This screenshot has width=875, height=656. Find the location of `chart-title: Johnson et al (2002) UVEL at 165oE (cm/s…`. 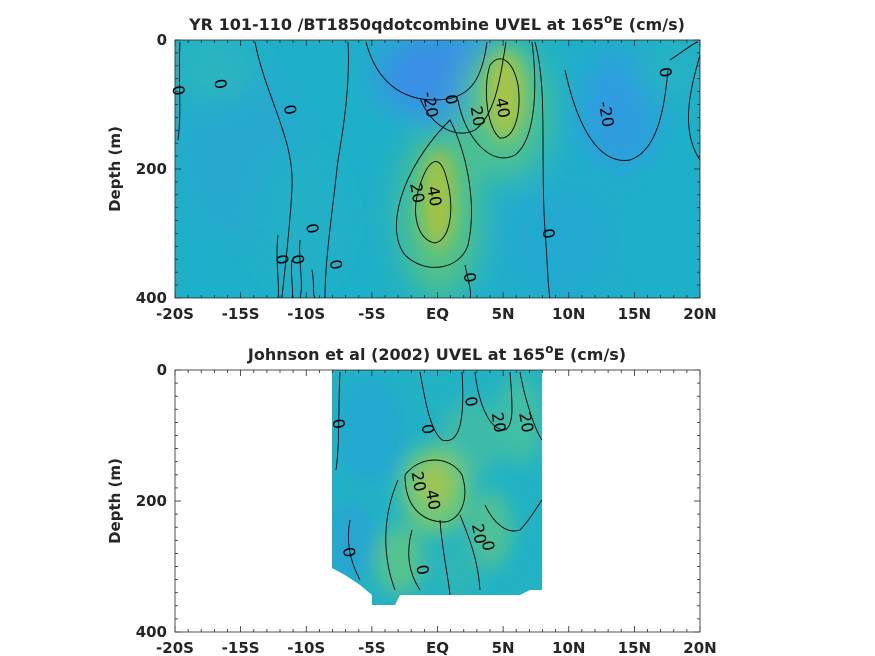

chart-title: Johnson et al (2002) UVEL at 165oE (cm/s… is located at coordinates (436, 353).